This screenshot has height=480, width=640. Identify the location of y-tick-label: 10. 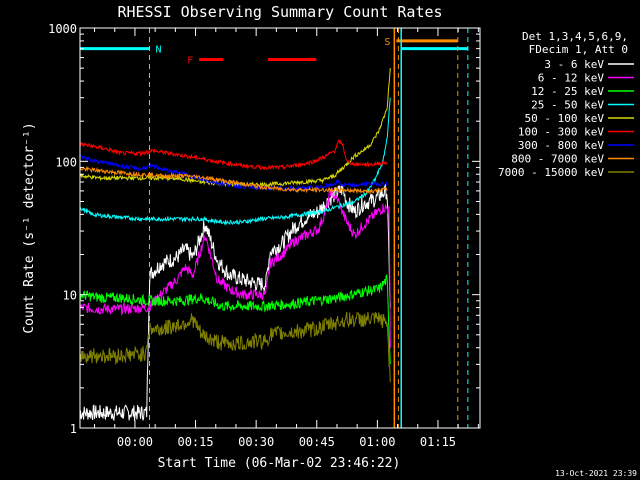
(70, 296).